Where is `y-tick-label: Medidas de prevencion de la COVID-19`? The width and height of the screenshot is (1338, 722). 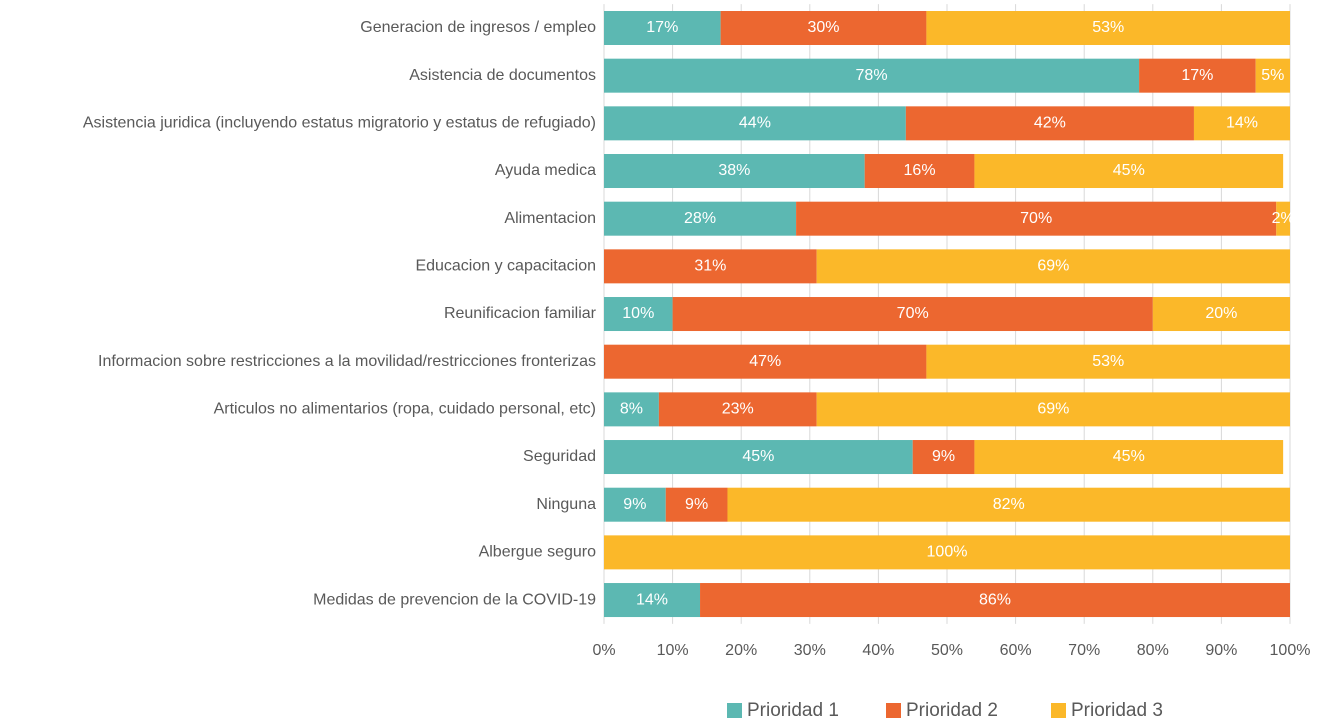
y-tick-label: Medidas de prevencion de la COVID-19 is located at coordinates (454, 599).